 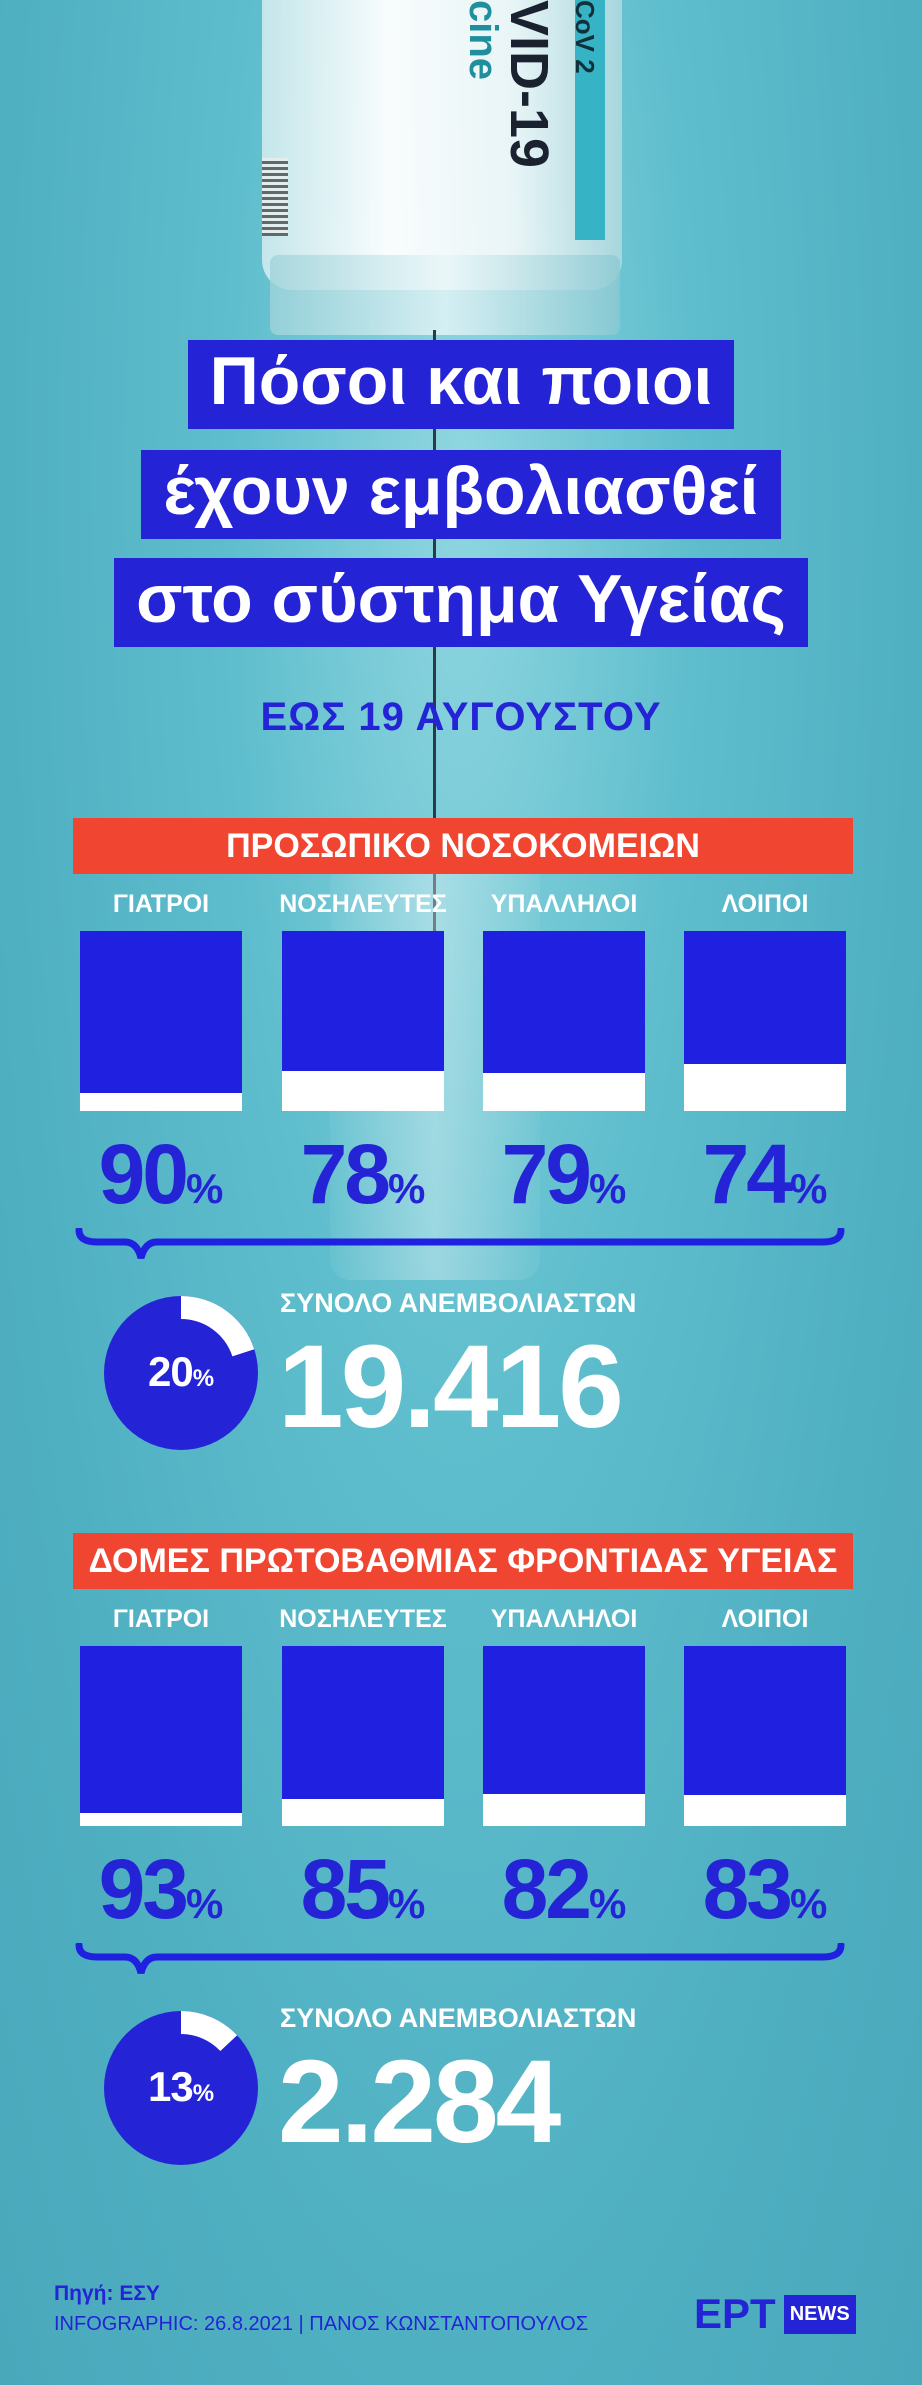 What do you see at coordinates (275, 197) in the screenshot?
I see `qr-code-icon` at bounding box center [275, 197].